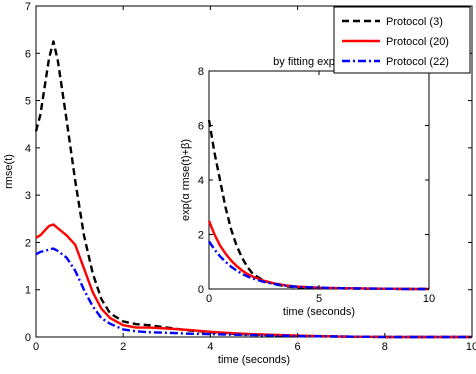  What do you see at coordinates (28, 54) in the screenshot?
I see `main-y-tick-label: 6` at bounding box center [28, 54].